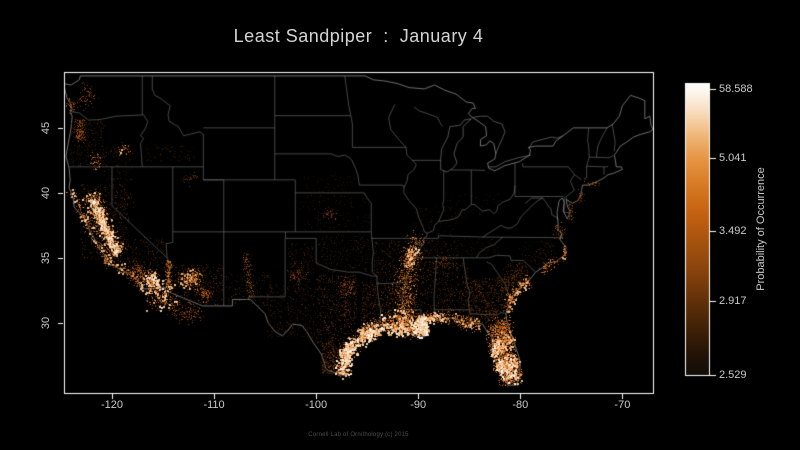  Describe the element at coordinates (111, 405) in the screenshot. I see `x-axis-tick-label: -120` at that location.